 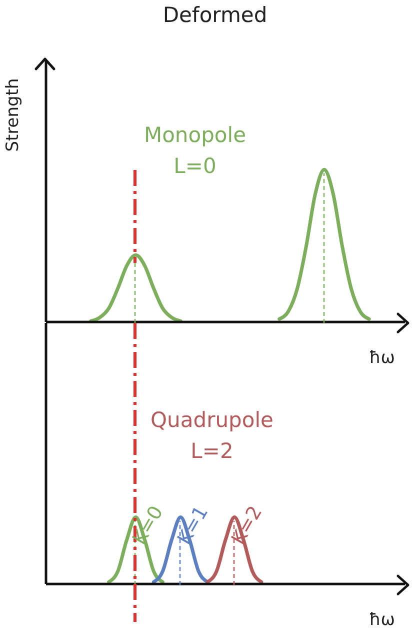 What do you see at coordinates (13, 115) in the screenshot?
I see `y-axis-title: Strength` at bounding box center [13, 115].